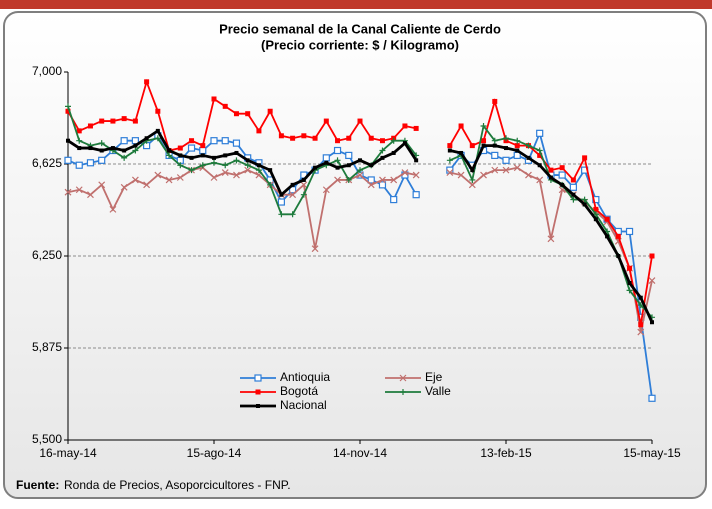 The width and height of the screenshot is (712, 509). Describe the element at coordinates (47, 439) in the screenshot. I see `y-tick-label: 5,500` at that location.